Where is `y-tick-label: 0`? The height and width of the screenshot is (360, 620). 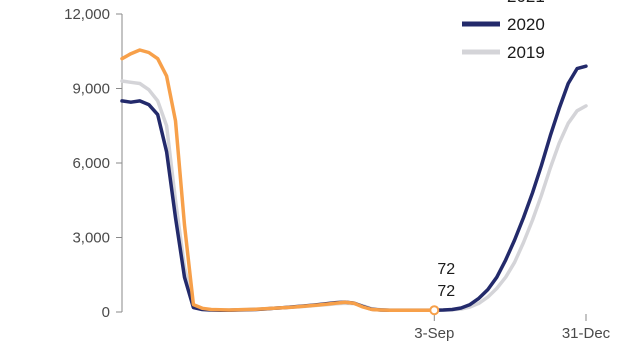 y-tick-label: 0 is located at coordinates (106, 312).